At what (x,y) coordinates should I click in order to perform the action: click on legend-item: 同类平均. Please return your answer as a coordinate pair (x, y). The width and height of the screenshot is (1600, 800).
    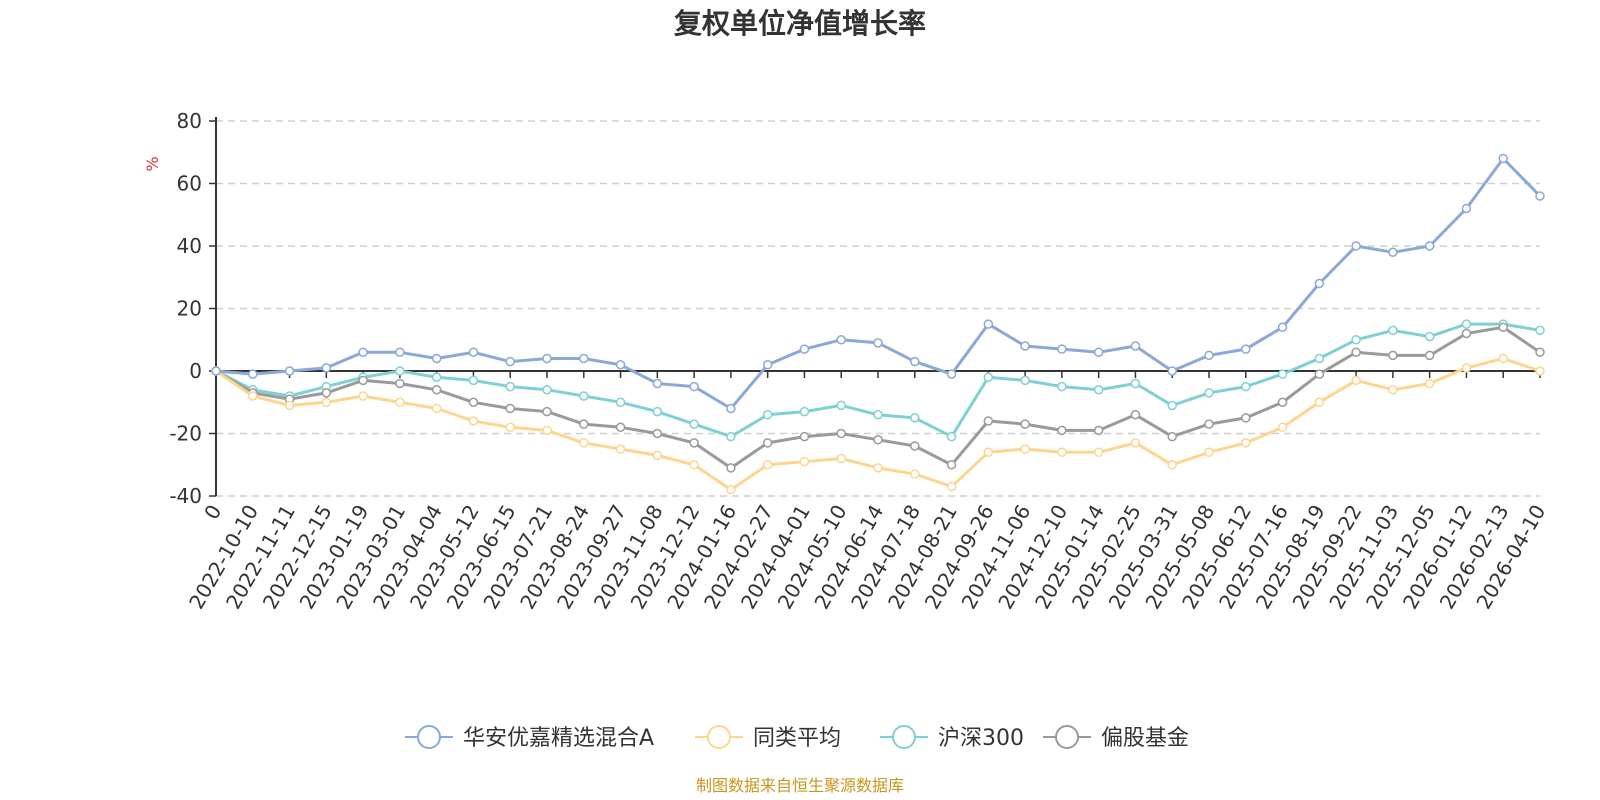
    Looking at the image, I should click on (768, 738).